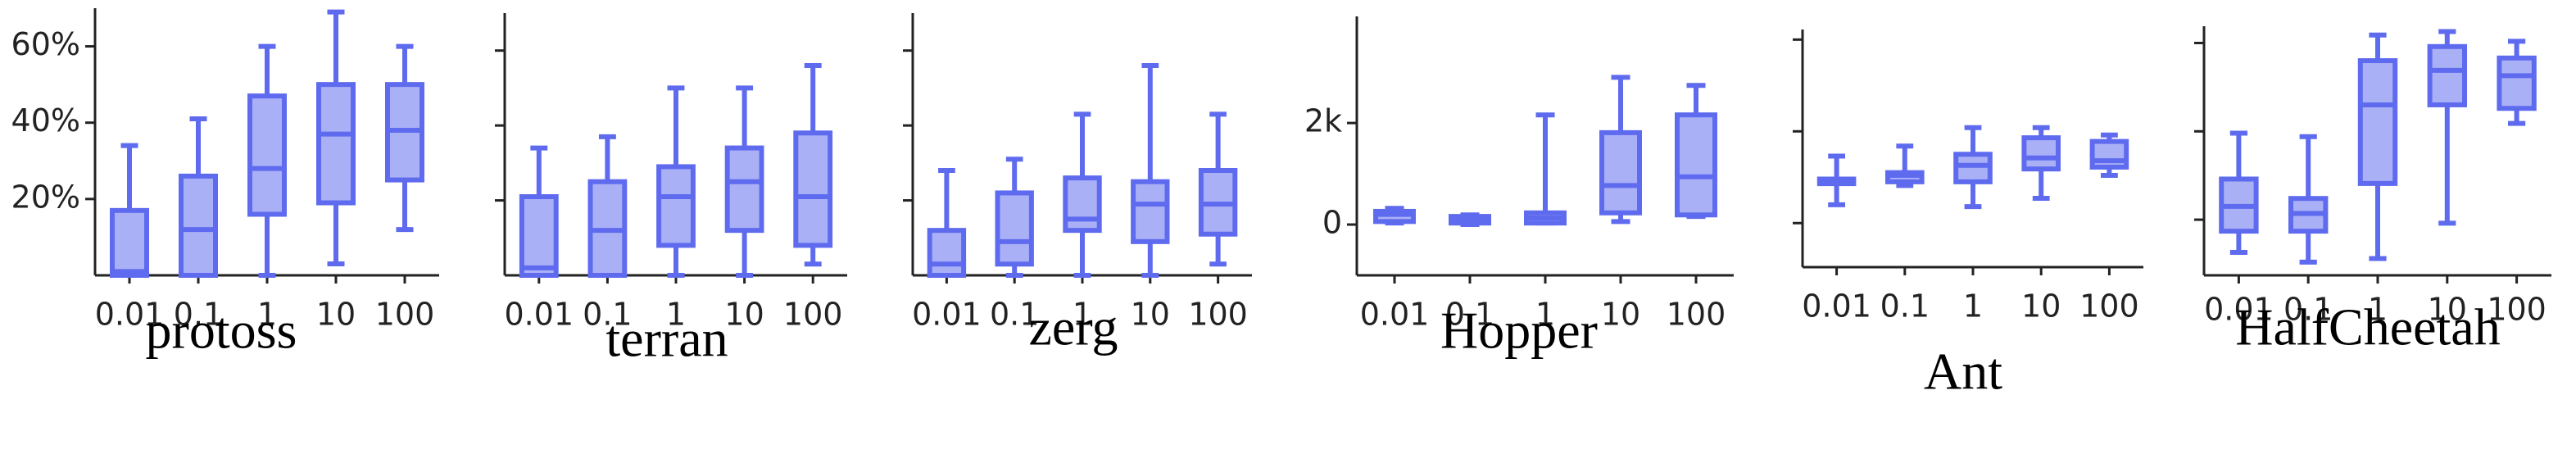 The width and height of the screenshot is (2576, 472). Describe the element at coordinates (1332, 223) in the screenshot. I see `y-tick-label: 0` at that location.